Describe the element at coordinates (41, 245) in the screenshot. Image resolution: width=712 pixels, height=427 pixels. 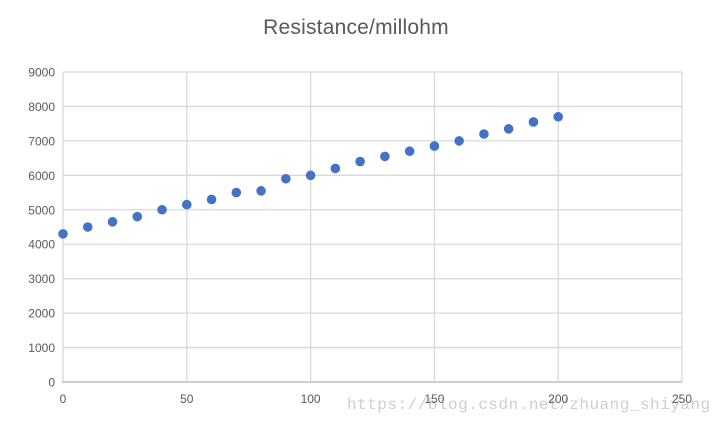
I see `y-tick-label: 4000` at that location.